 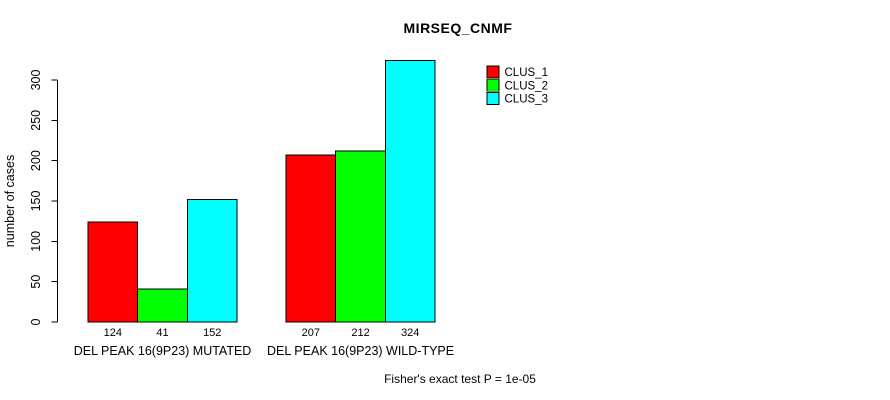 I want to click on bar-CLUS_1-mutated, so click(x=113, y=272).